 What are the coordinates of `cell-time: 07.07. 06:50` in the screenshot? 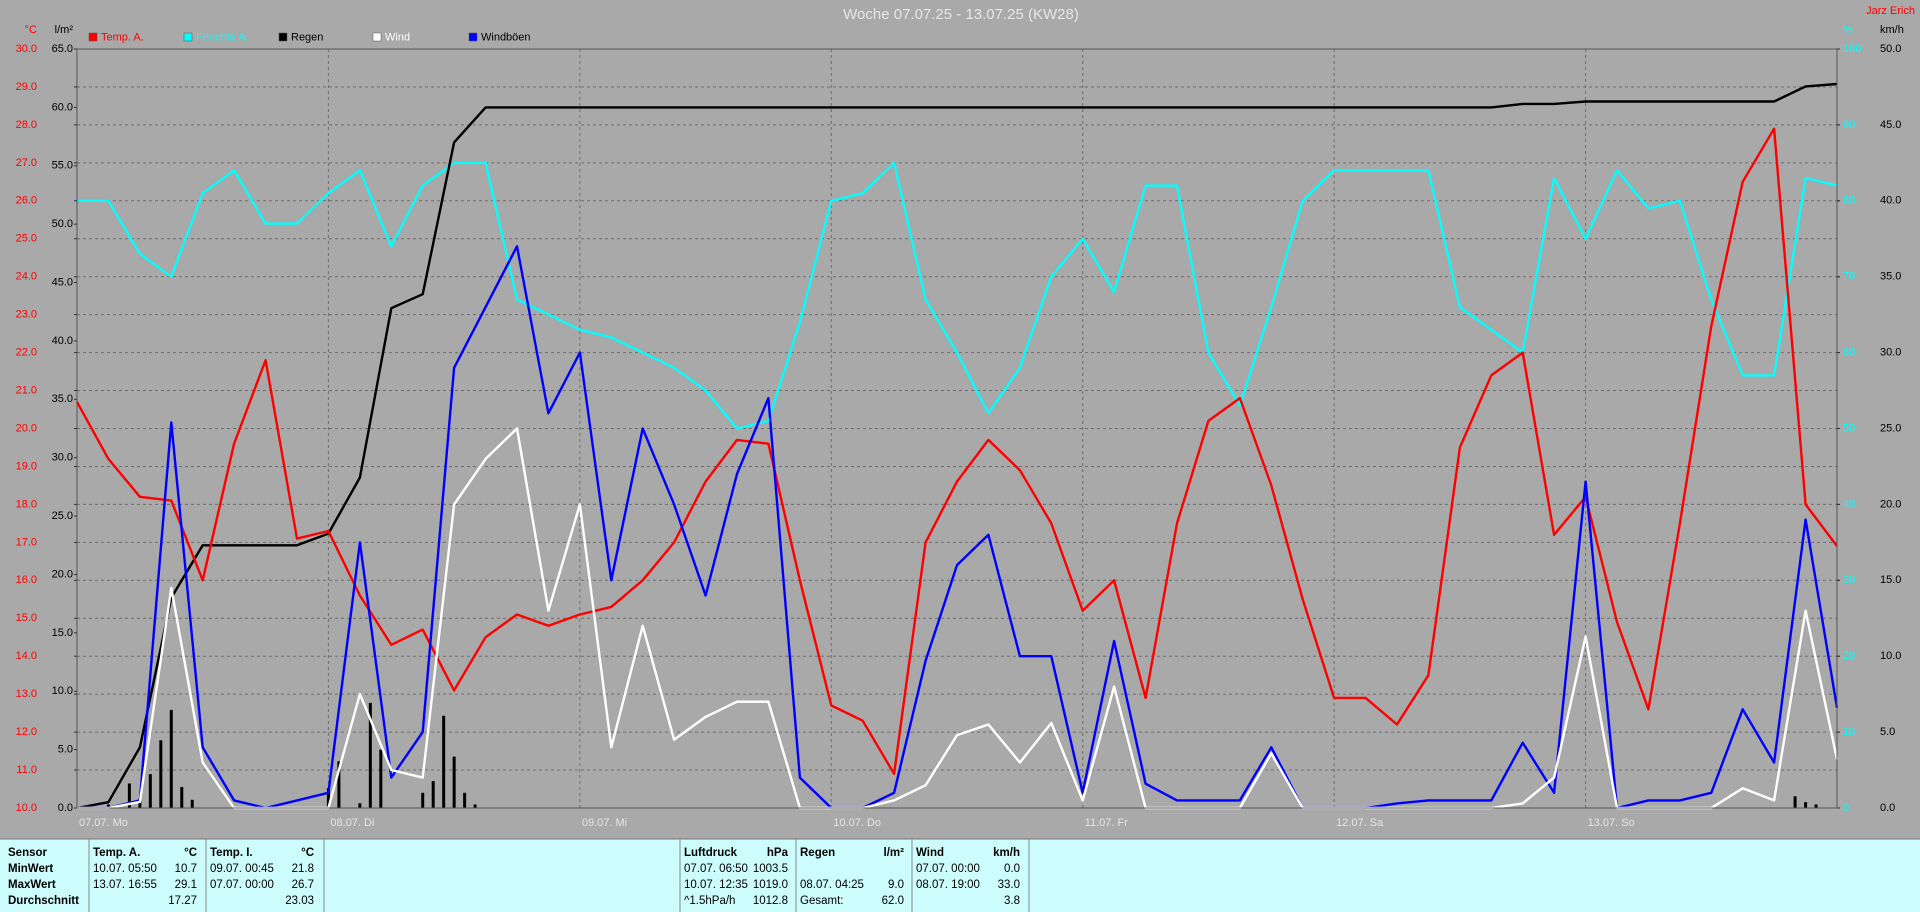 It's located at (716, 869).